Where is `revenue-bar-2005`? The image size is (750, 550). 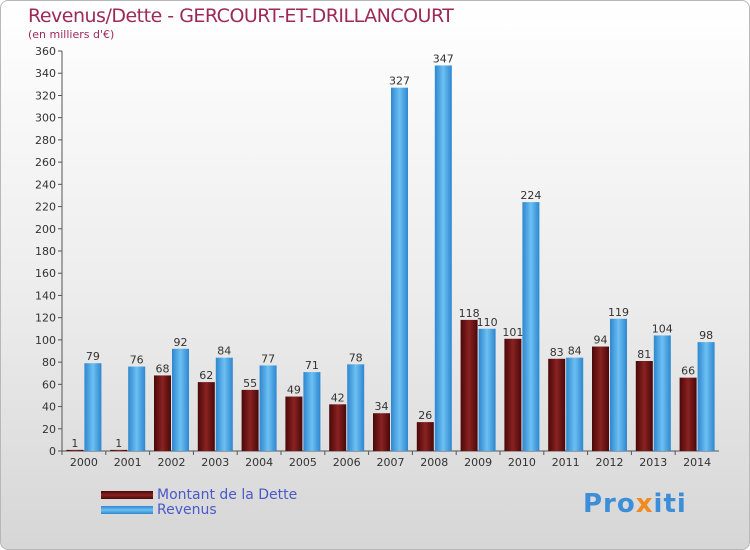
revenue-bar-2005 is located at coordinates (312, 411).